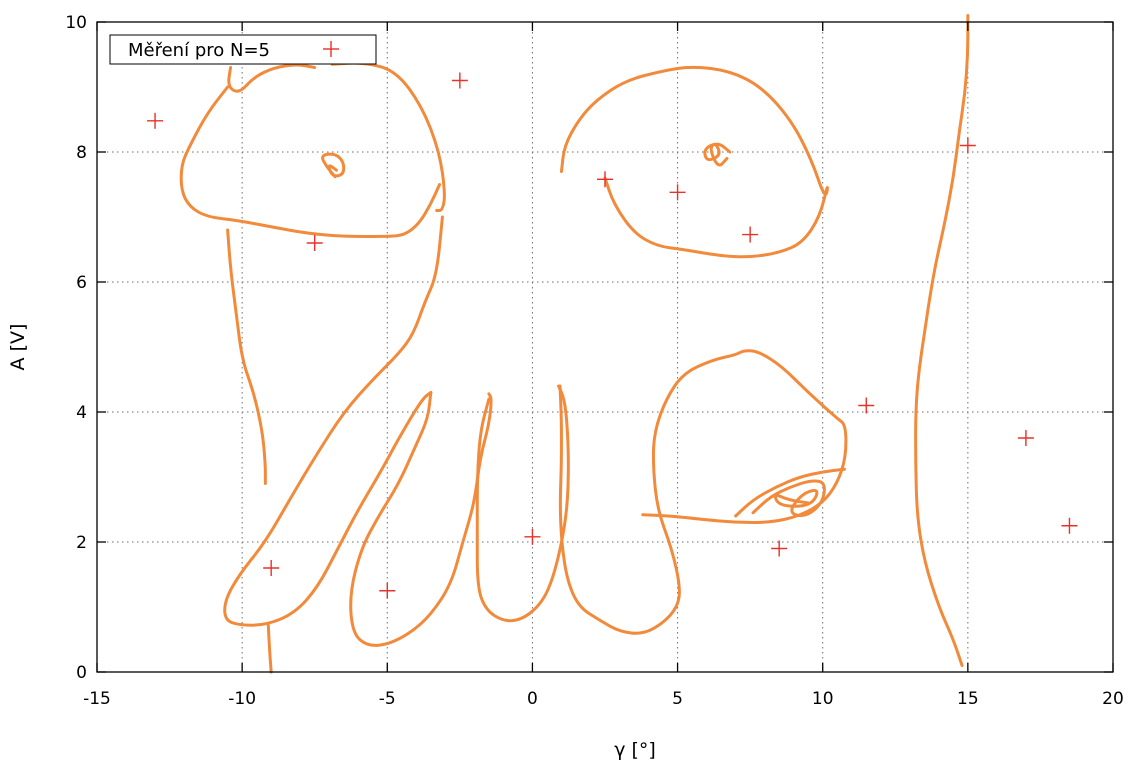 The height and width of the screenshot is (763, 1146). Describe the element at coordinates (1113, 699) in the screenshot. I see `x-tick-label: 20` at that location.